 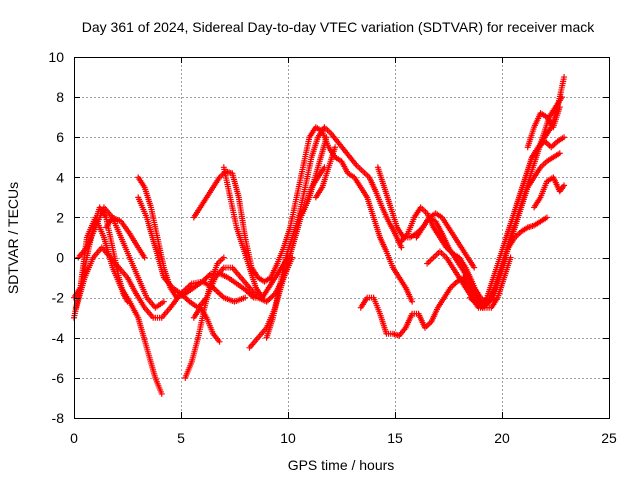 I want to click on x-tick-label: 20, so click(x=502, y=438).